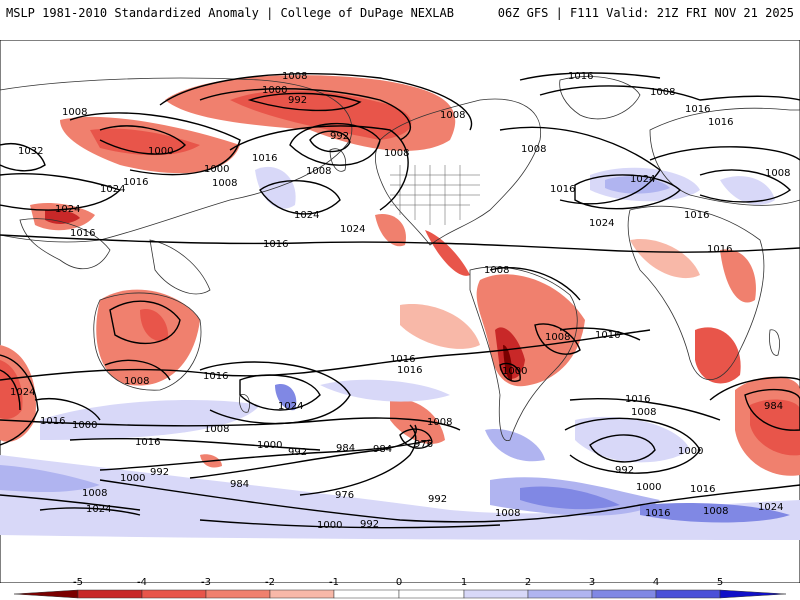 The height and width of the screenshot is (600, 800). Describe the element at coordinates (580, 165) in the screenshot. I see `isobar-1016-atlantic` at that location.